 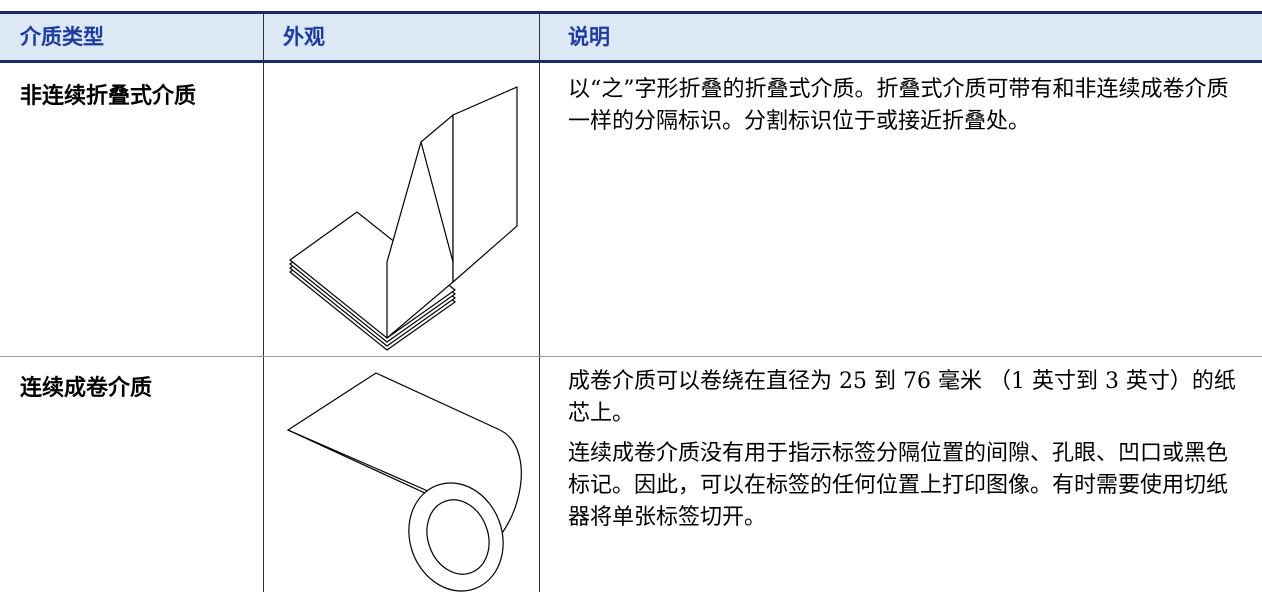 I want to click on header-cell: 介质类型, so click(x=62, y=37).